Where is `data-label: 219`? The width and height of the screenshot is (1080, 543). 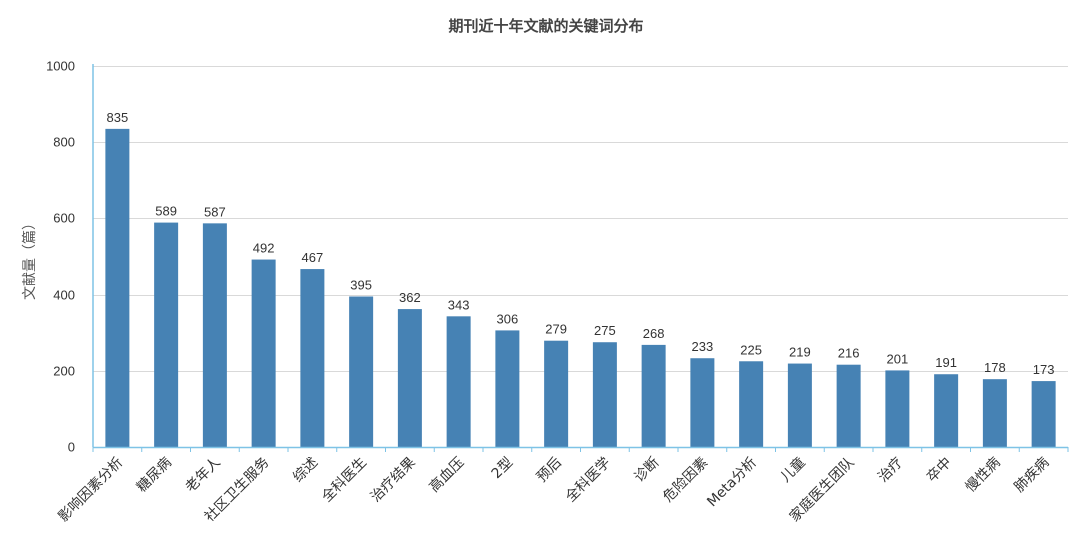
data-label: 219 is located at coordinates (800, 352).